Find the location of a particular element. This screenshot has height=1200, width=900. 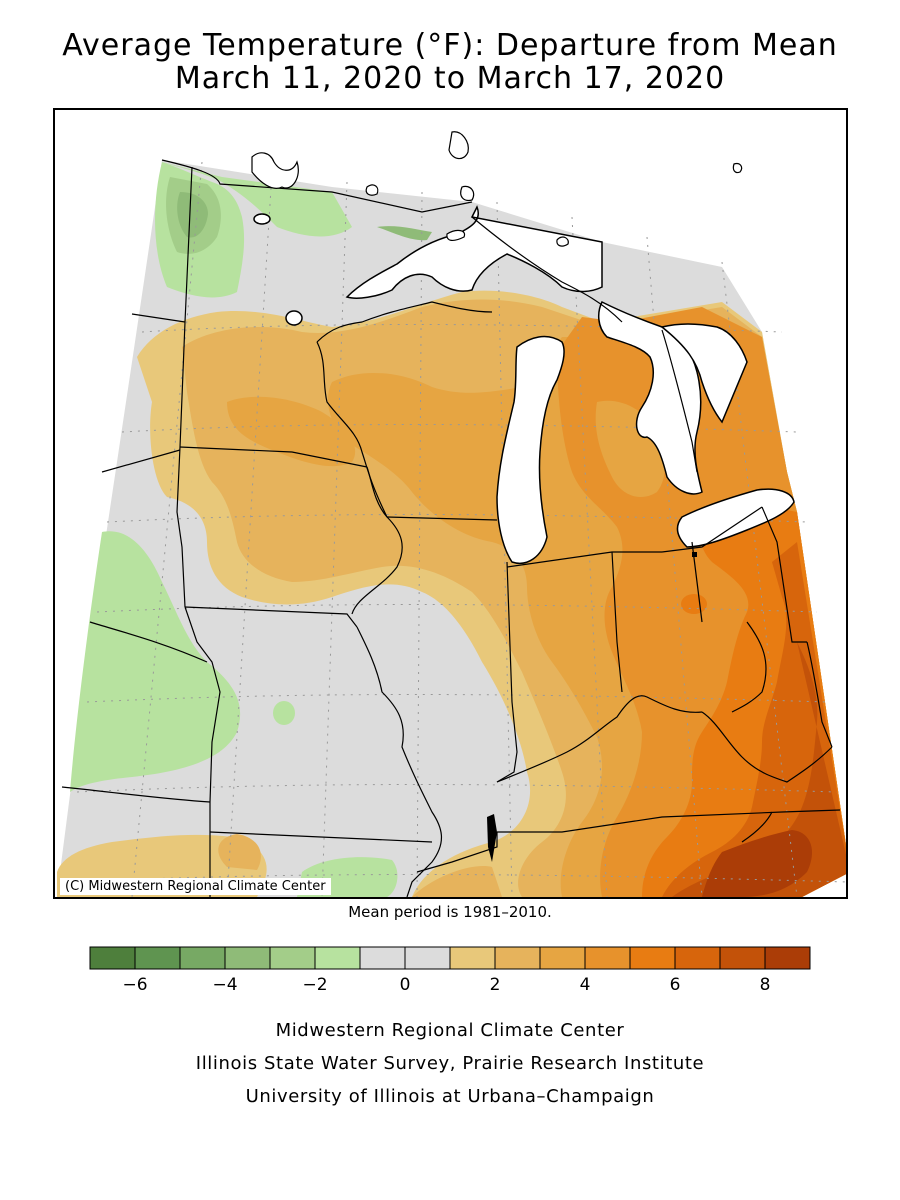

legend-tick-label: 8 is located at coordinates (765, 985).